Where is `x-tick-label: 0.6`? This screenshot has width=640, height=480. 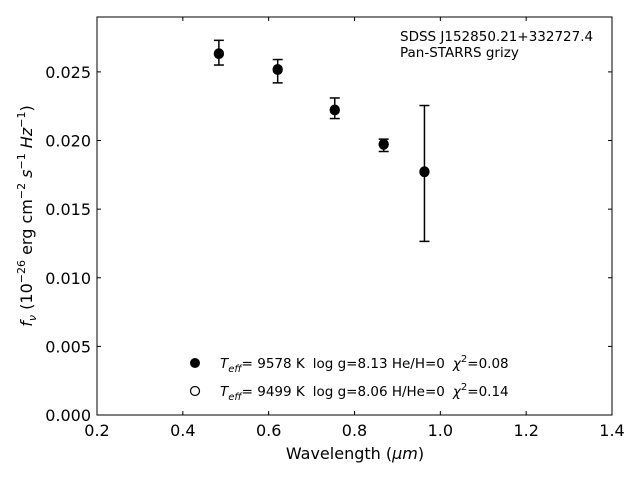 x-tick-label: 0.6 is located at coordinates (268, 430).